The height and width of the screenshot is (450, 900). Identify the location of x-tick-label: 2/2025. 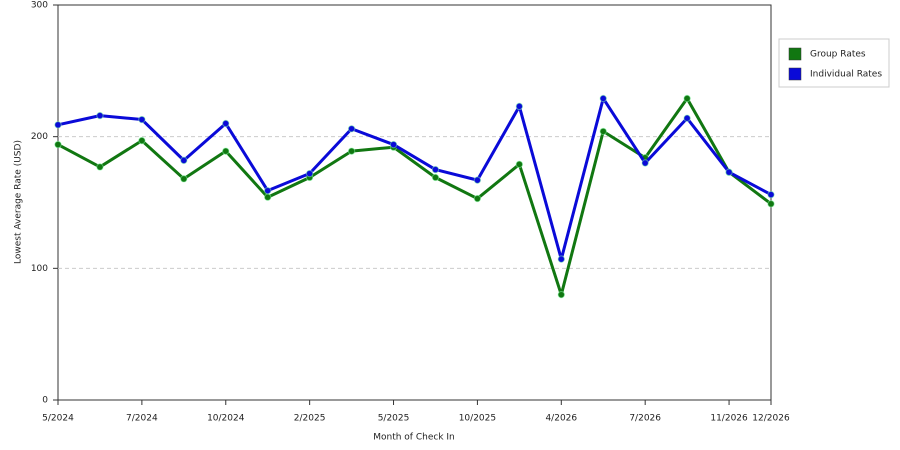
(310, 419).